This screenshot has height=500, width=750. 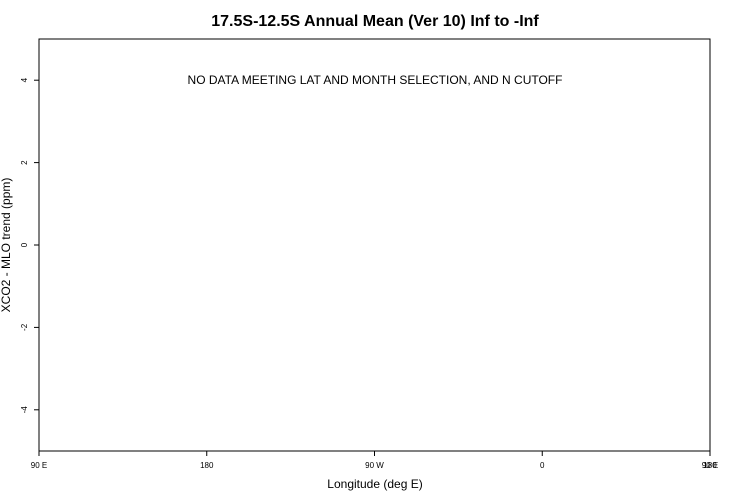 I want to click on y-tick-label: -2, so click(x=24, y=327).